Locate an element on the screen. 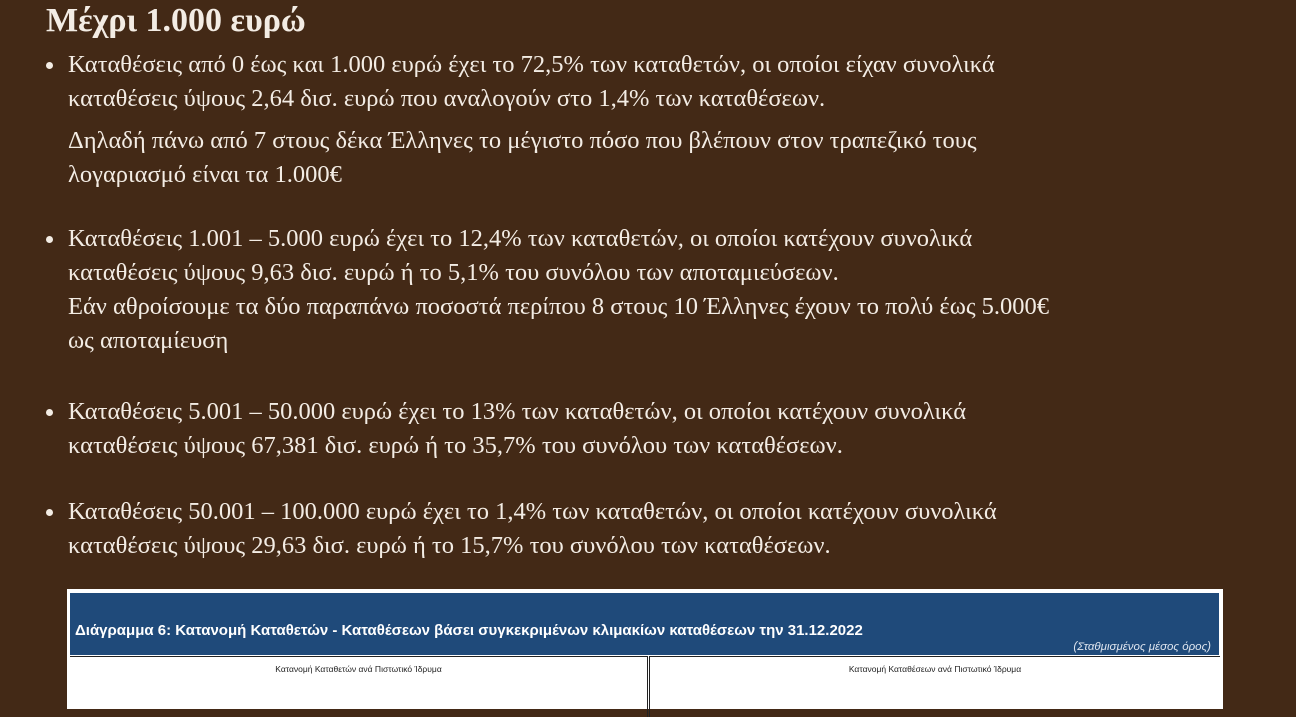 The width and height of the screenshot is (1296, 717). deposits-panel: Κατανομή Καταθέσεων ανά Πιστωτικό Ίδρυμα is located at coordinates (934, 686).